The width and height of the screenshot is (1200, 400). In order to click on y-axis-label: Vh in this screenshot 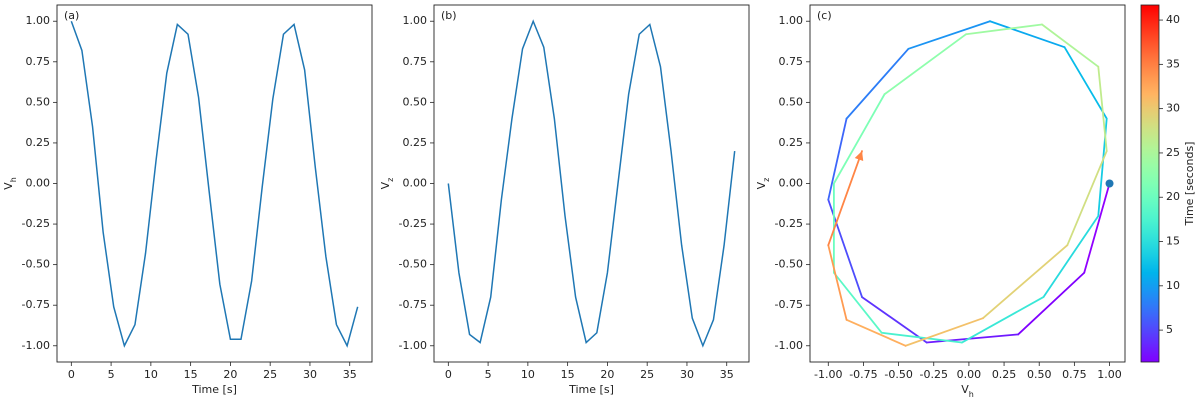, I will do `click(10, 183)`.